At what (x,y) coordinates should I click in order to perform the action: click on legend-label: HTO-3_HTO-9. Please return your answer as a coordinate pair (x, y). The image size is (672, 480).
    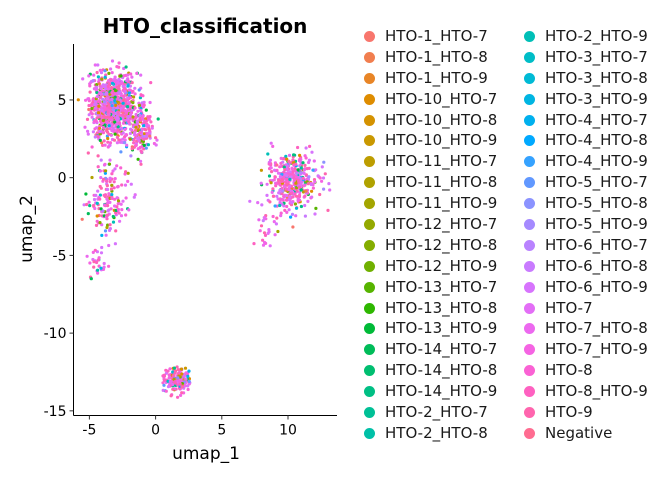
    Looking at the image, I should click on (596, 98).